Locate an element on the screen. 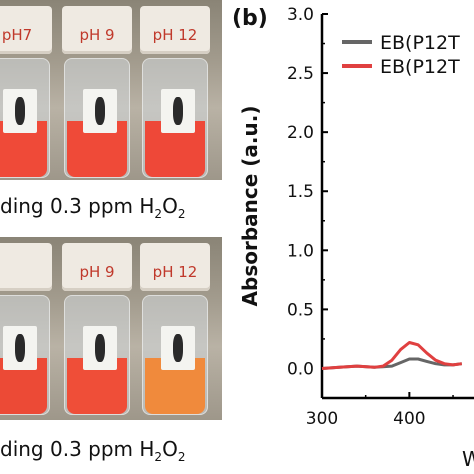 This screenshot has height=474, width=474. x-tick-label: 400 is located at coordinates (409, 419).